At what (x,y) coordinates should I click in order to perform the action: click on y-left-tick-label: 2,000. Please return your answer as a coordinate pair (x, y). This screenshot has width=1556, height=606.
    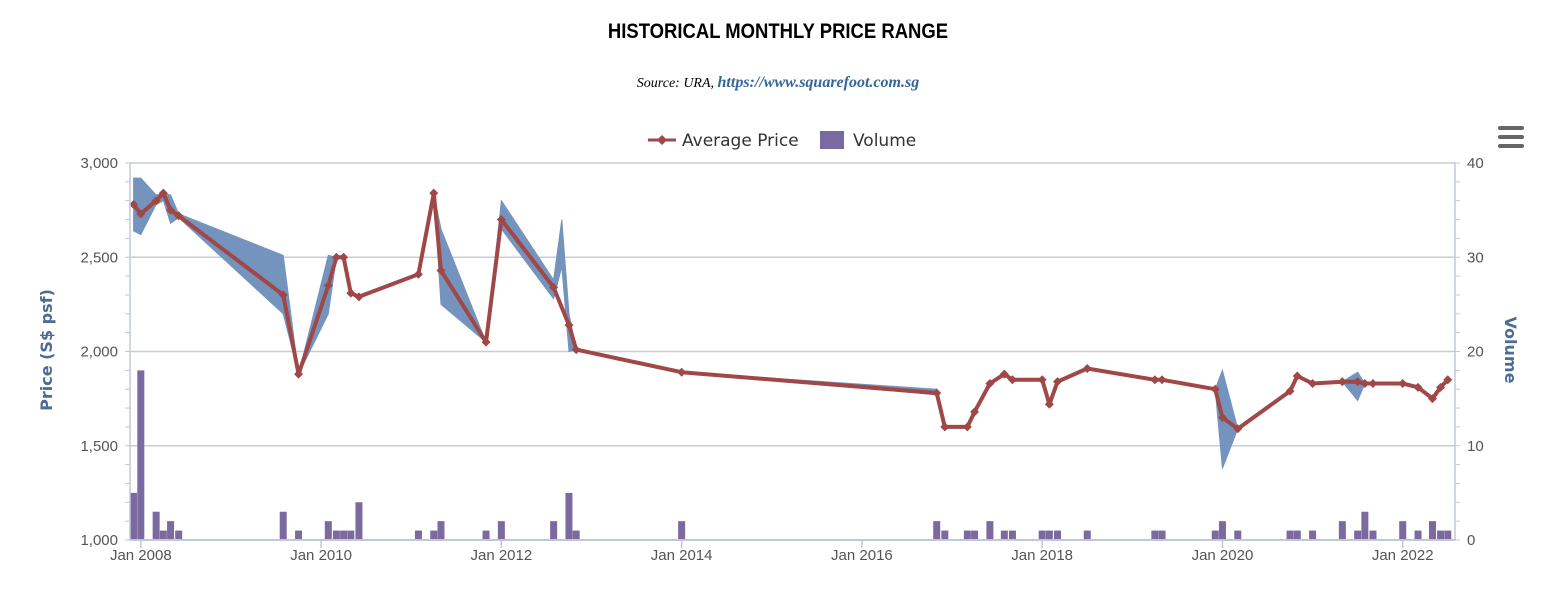
    Looking at the image, I should click on (99, 352).